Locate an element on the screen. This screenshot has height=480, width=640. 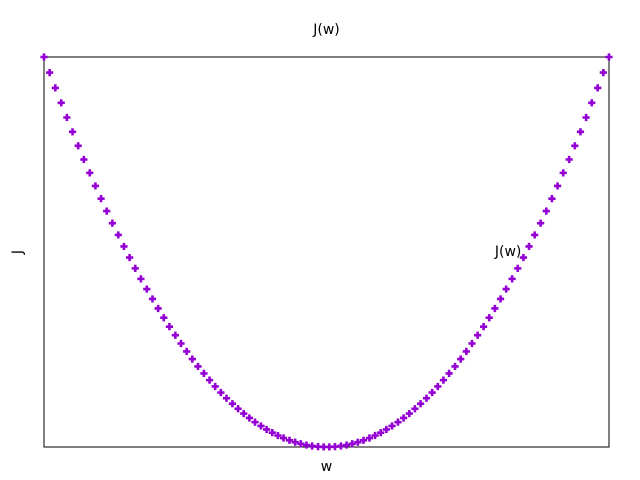
chart-title: J(w) is located at coordinates (326, 30).